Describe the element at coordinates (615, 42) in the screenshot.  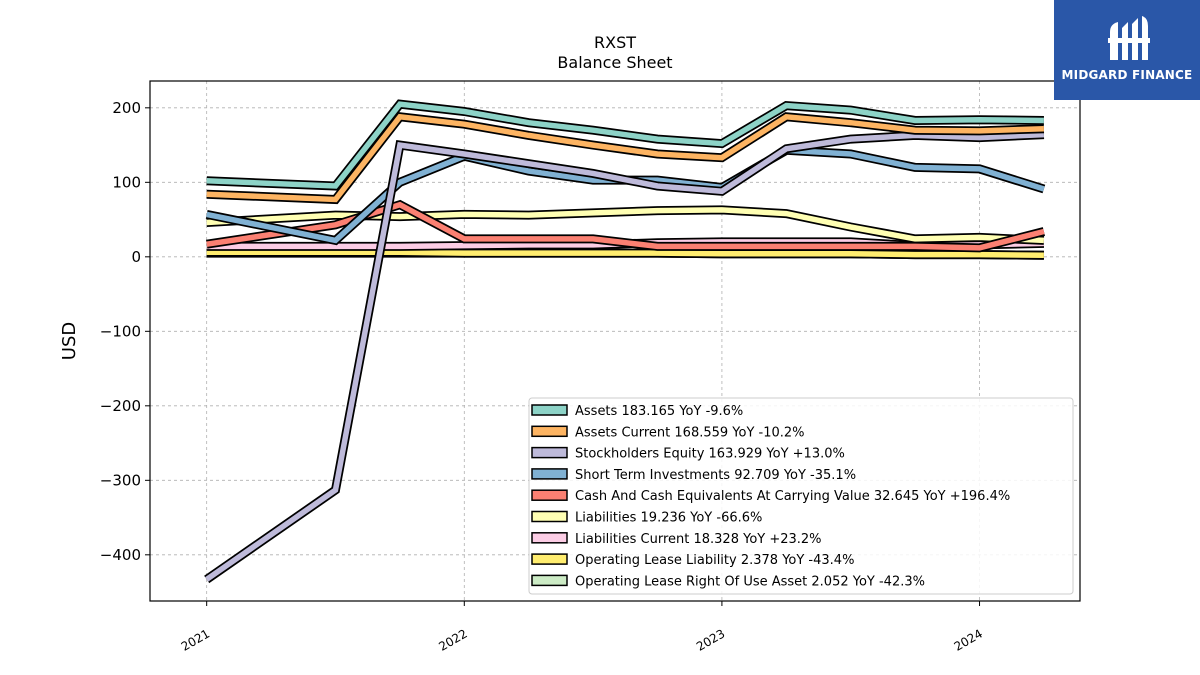
I see `chart-title: RXST` at that location.